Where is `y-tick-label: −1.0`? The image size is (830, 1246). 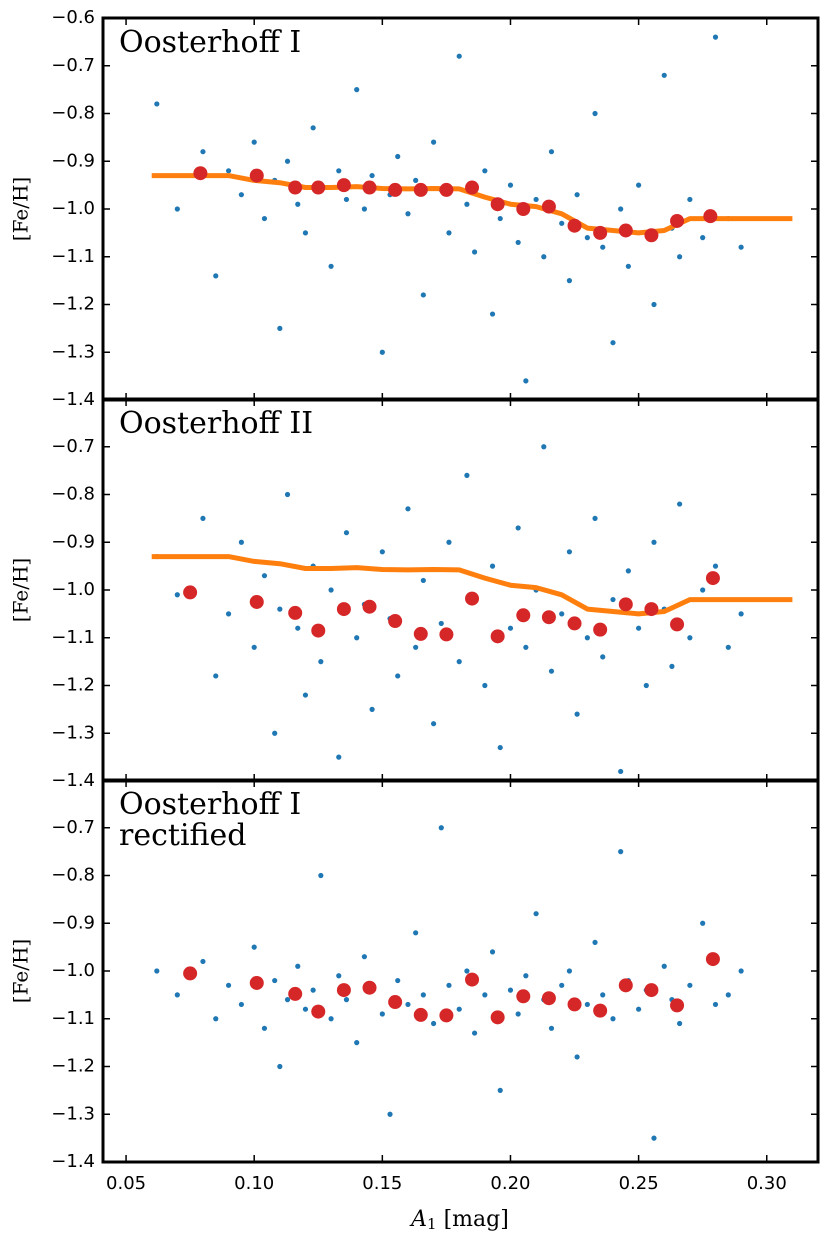
y-tick-label: −1.0 is located at coordinates (73, 970).